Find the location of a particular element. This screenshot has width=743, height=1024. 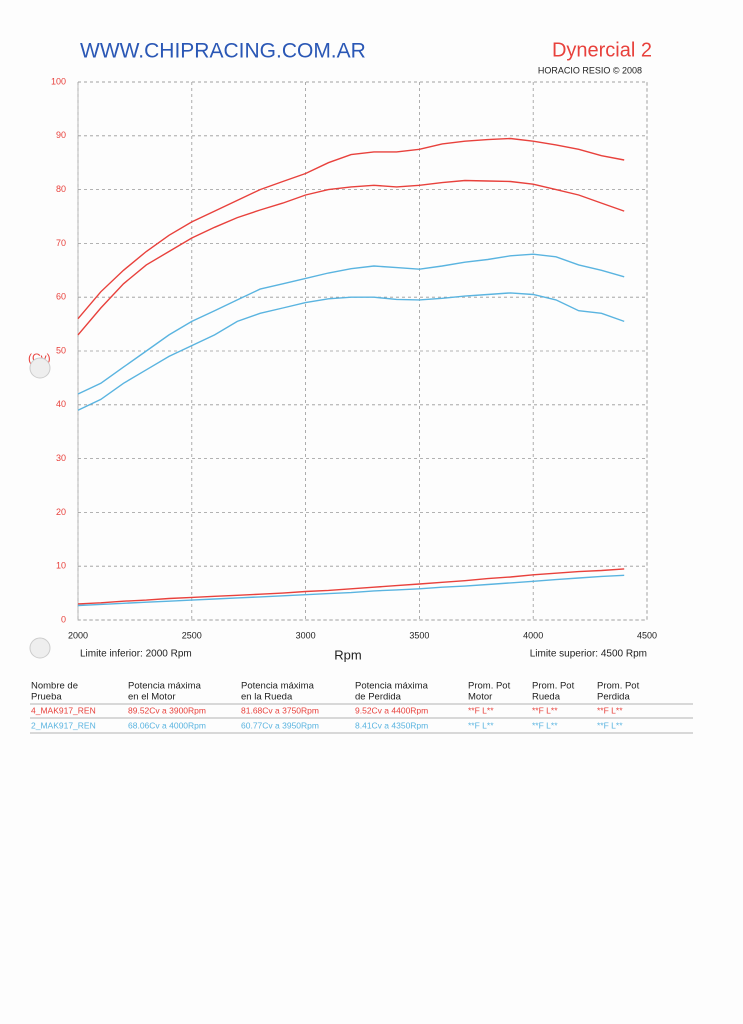

table-header: Perdida is located at coordinates (613, 697).